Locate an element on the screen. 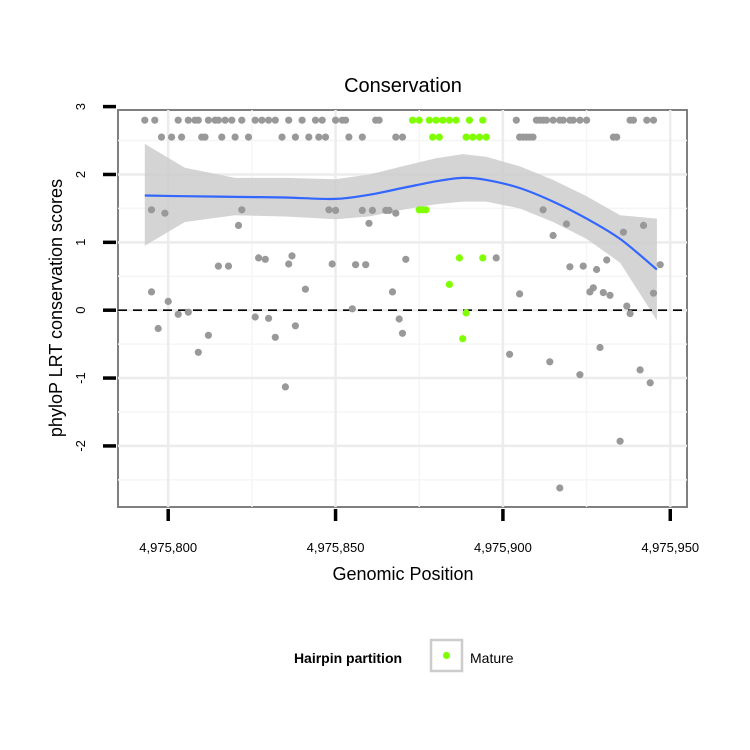 The height and width of the screenshot is (750, 750). legend-label-mature: Mature is located at coordinates (492, 658).